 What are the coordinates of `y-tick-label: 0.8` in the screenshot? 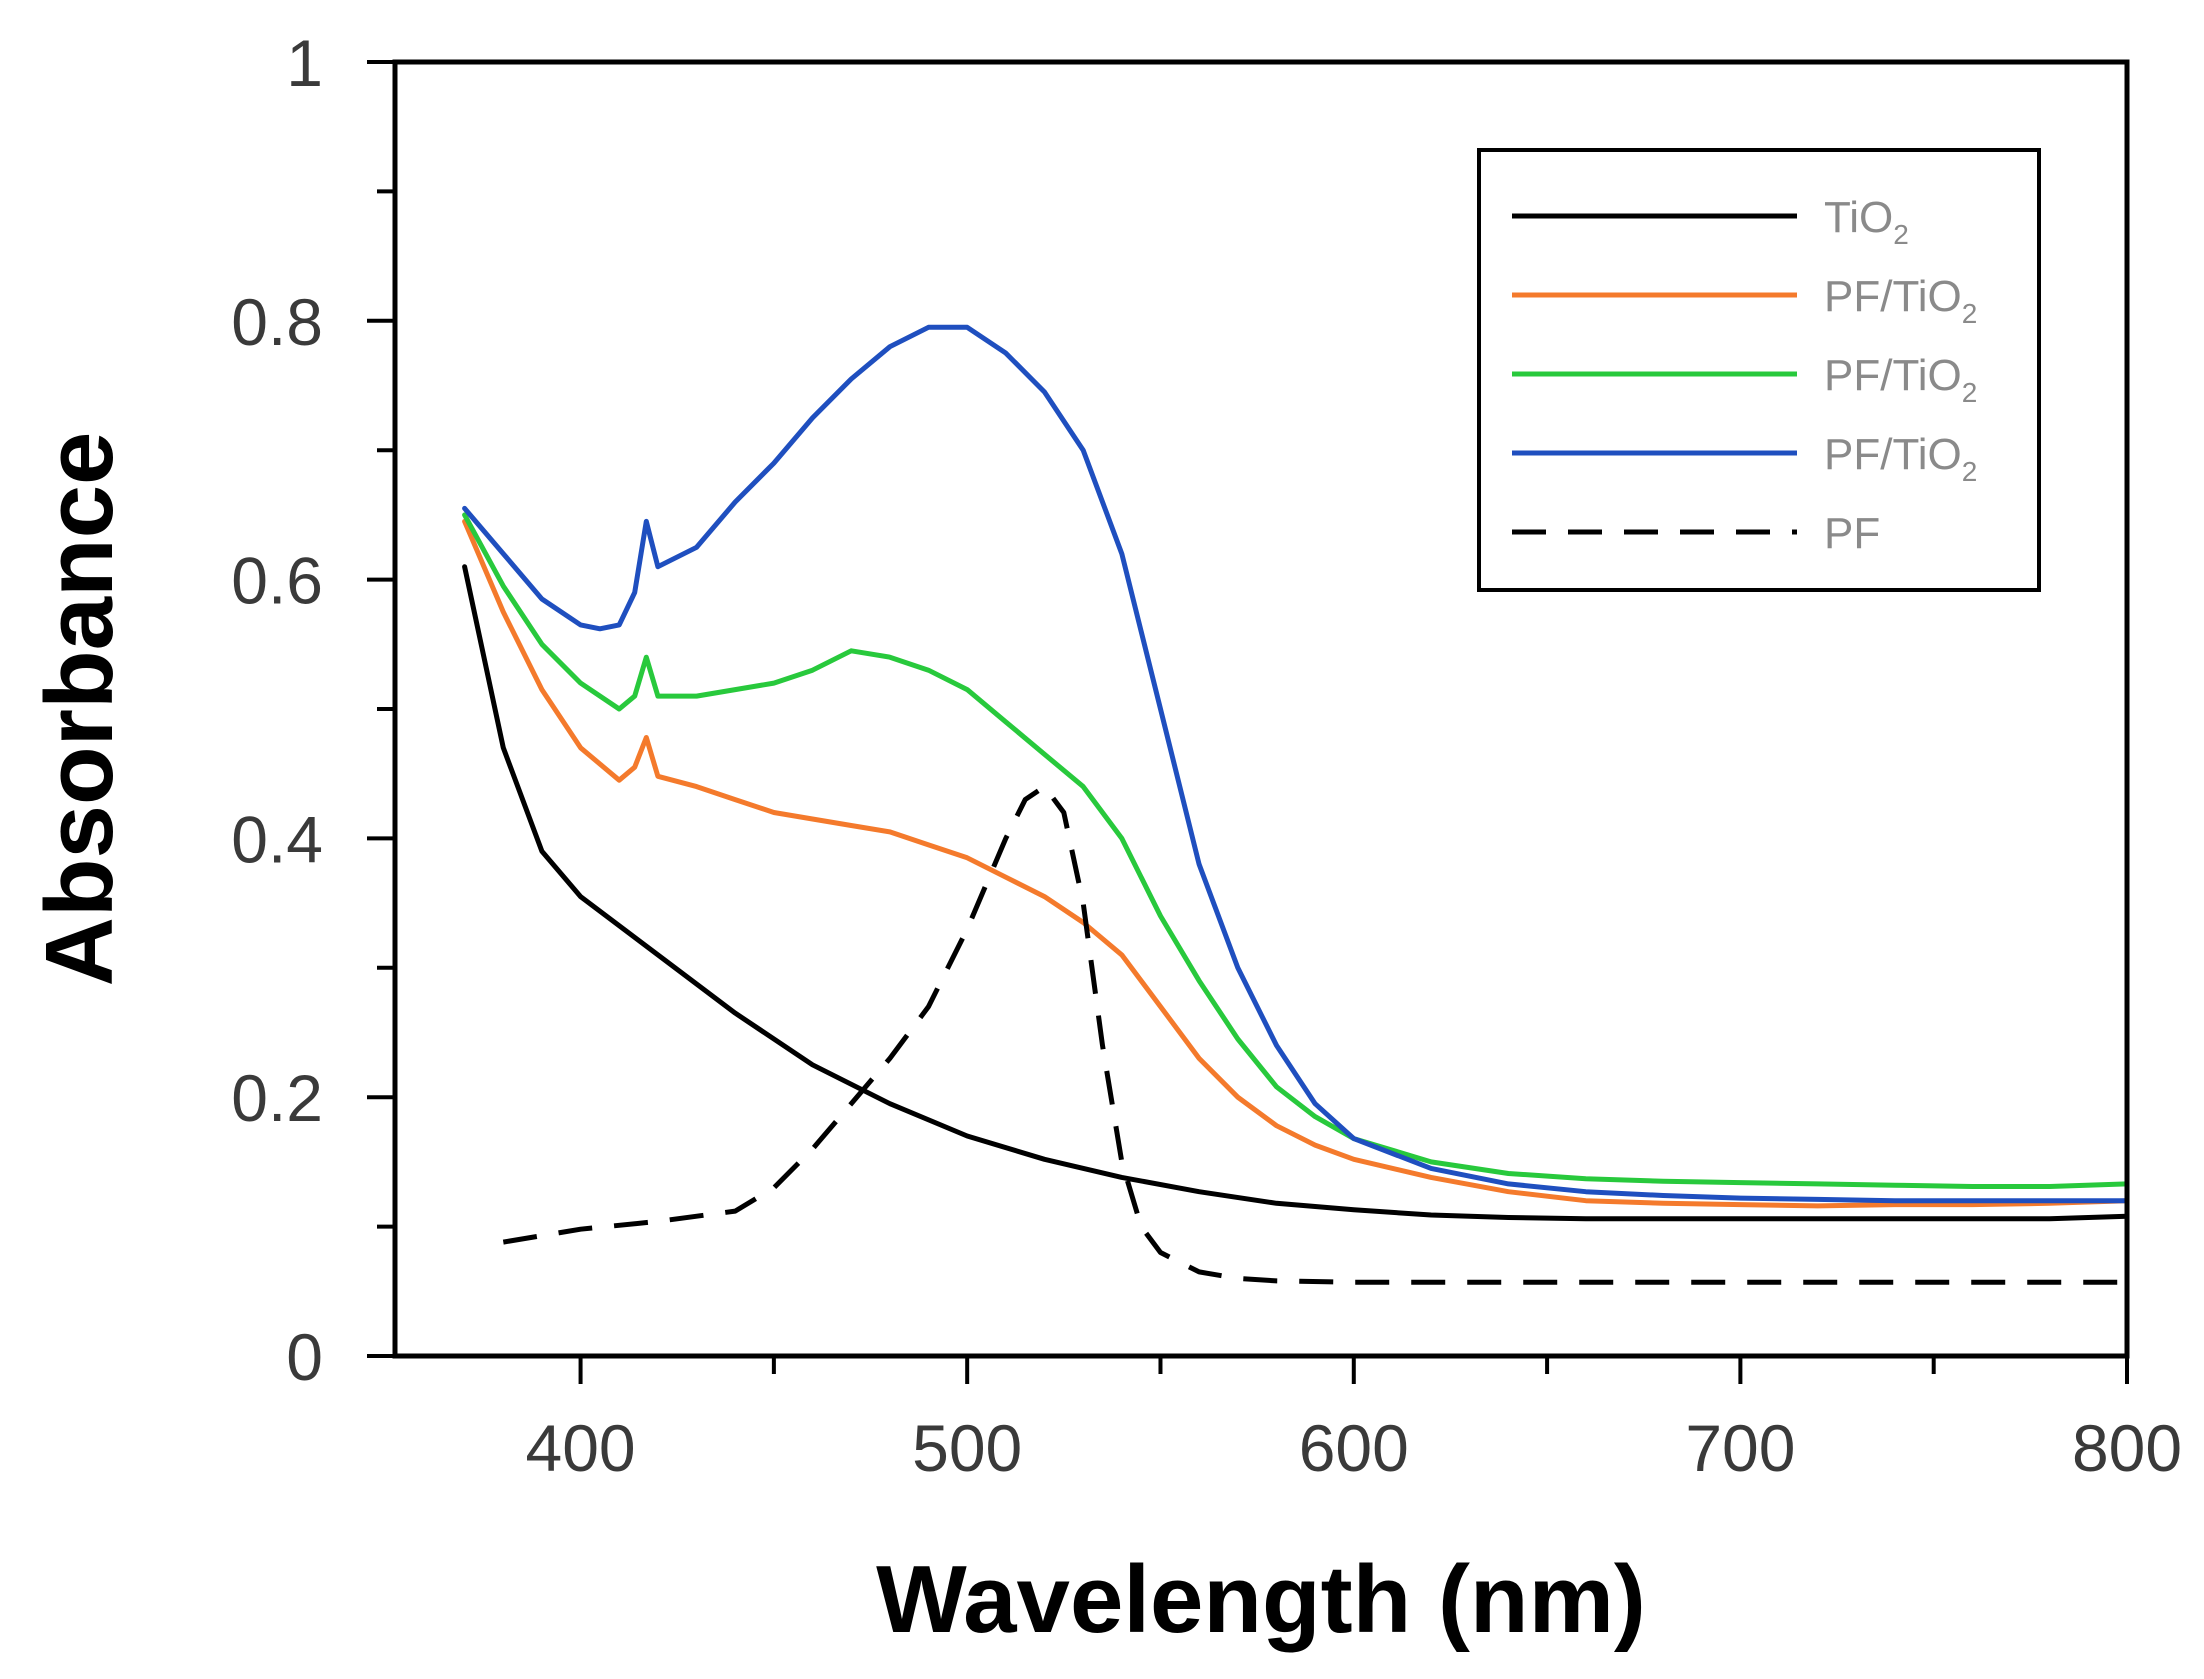 It's located at (277, 322).